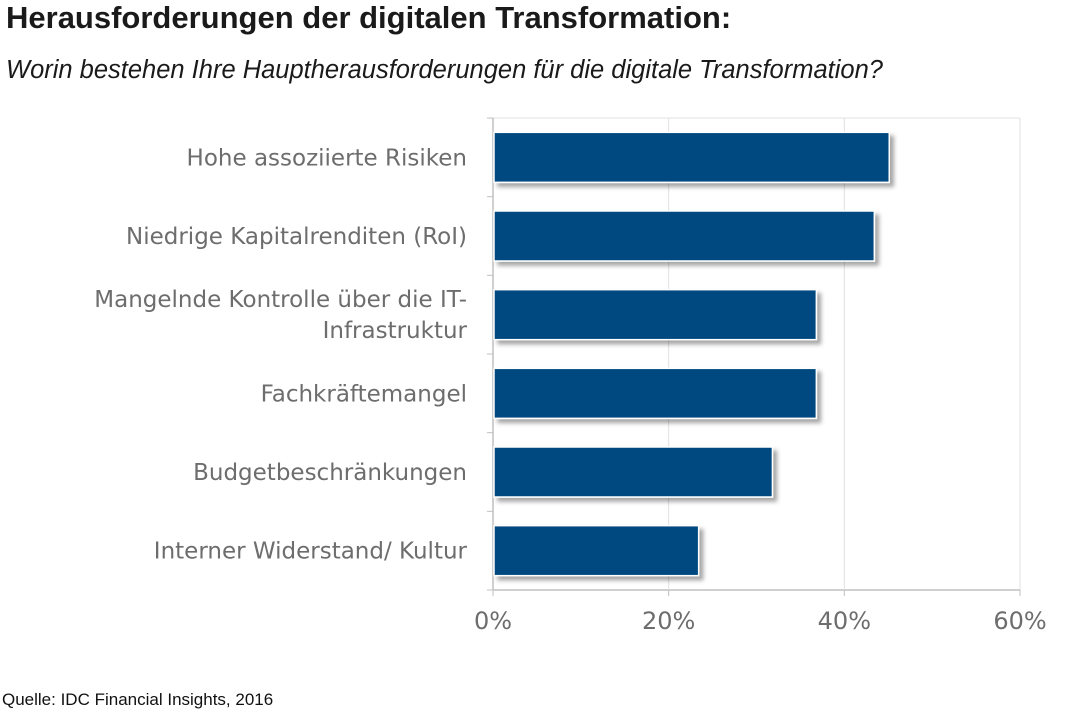  What do you see at coordinates (1019, 621) in the screenshot?
I see `x-tick-label: 60%` at bounding box center [1019, 621].